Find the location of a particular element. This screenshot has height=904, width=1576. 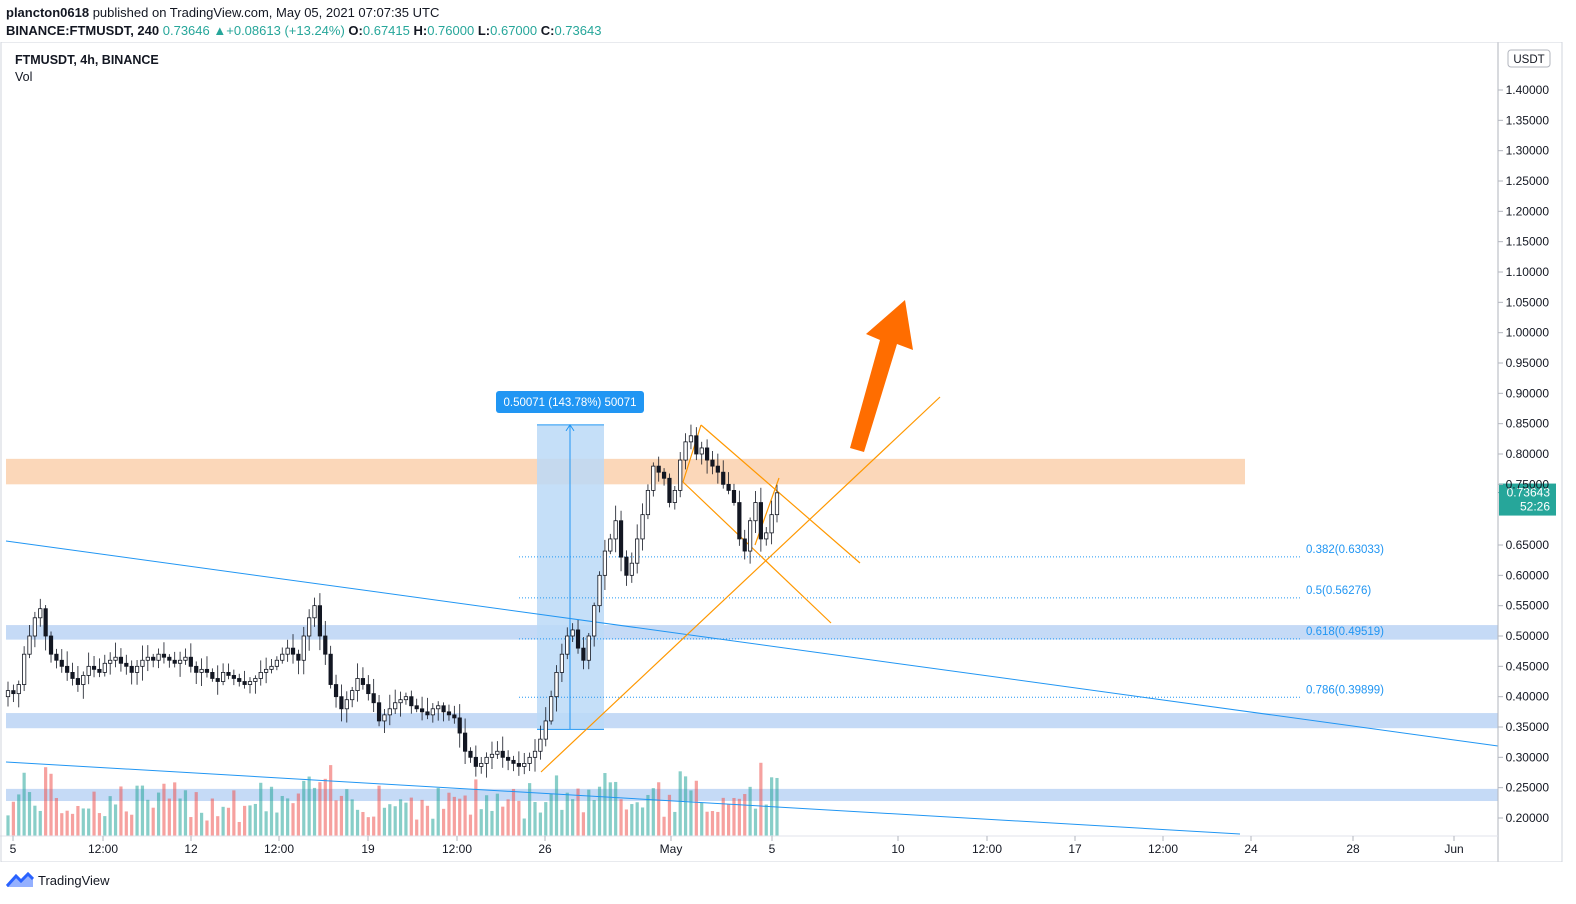

open-value: 0.67415 is located at coordinates (386, 30).